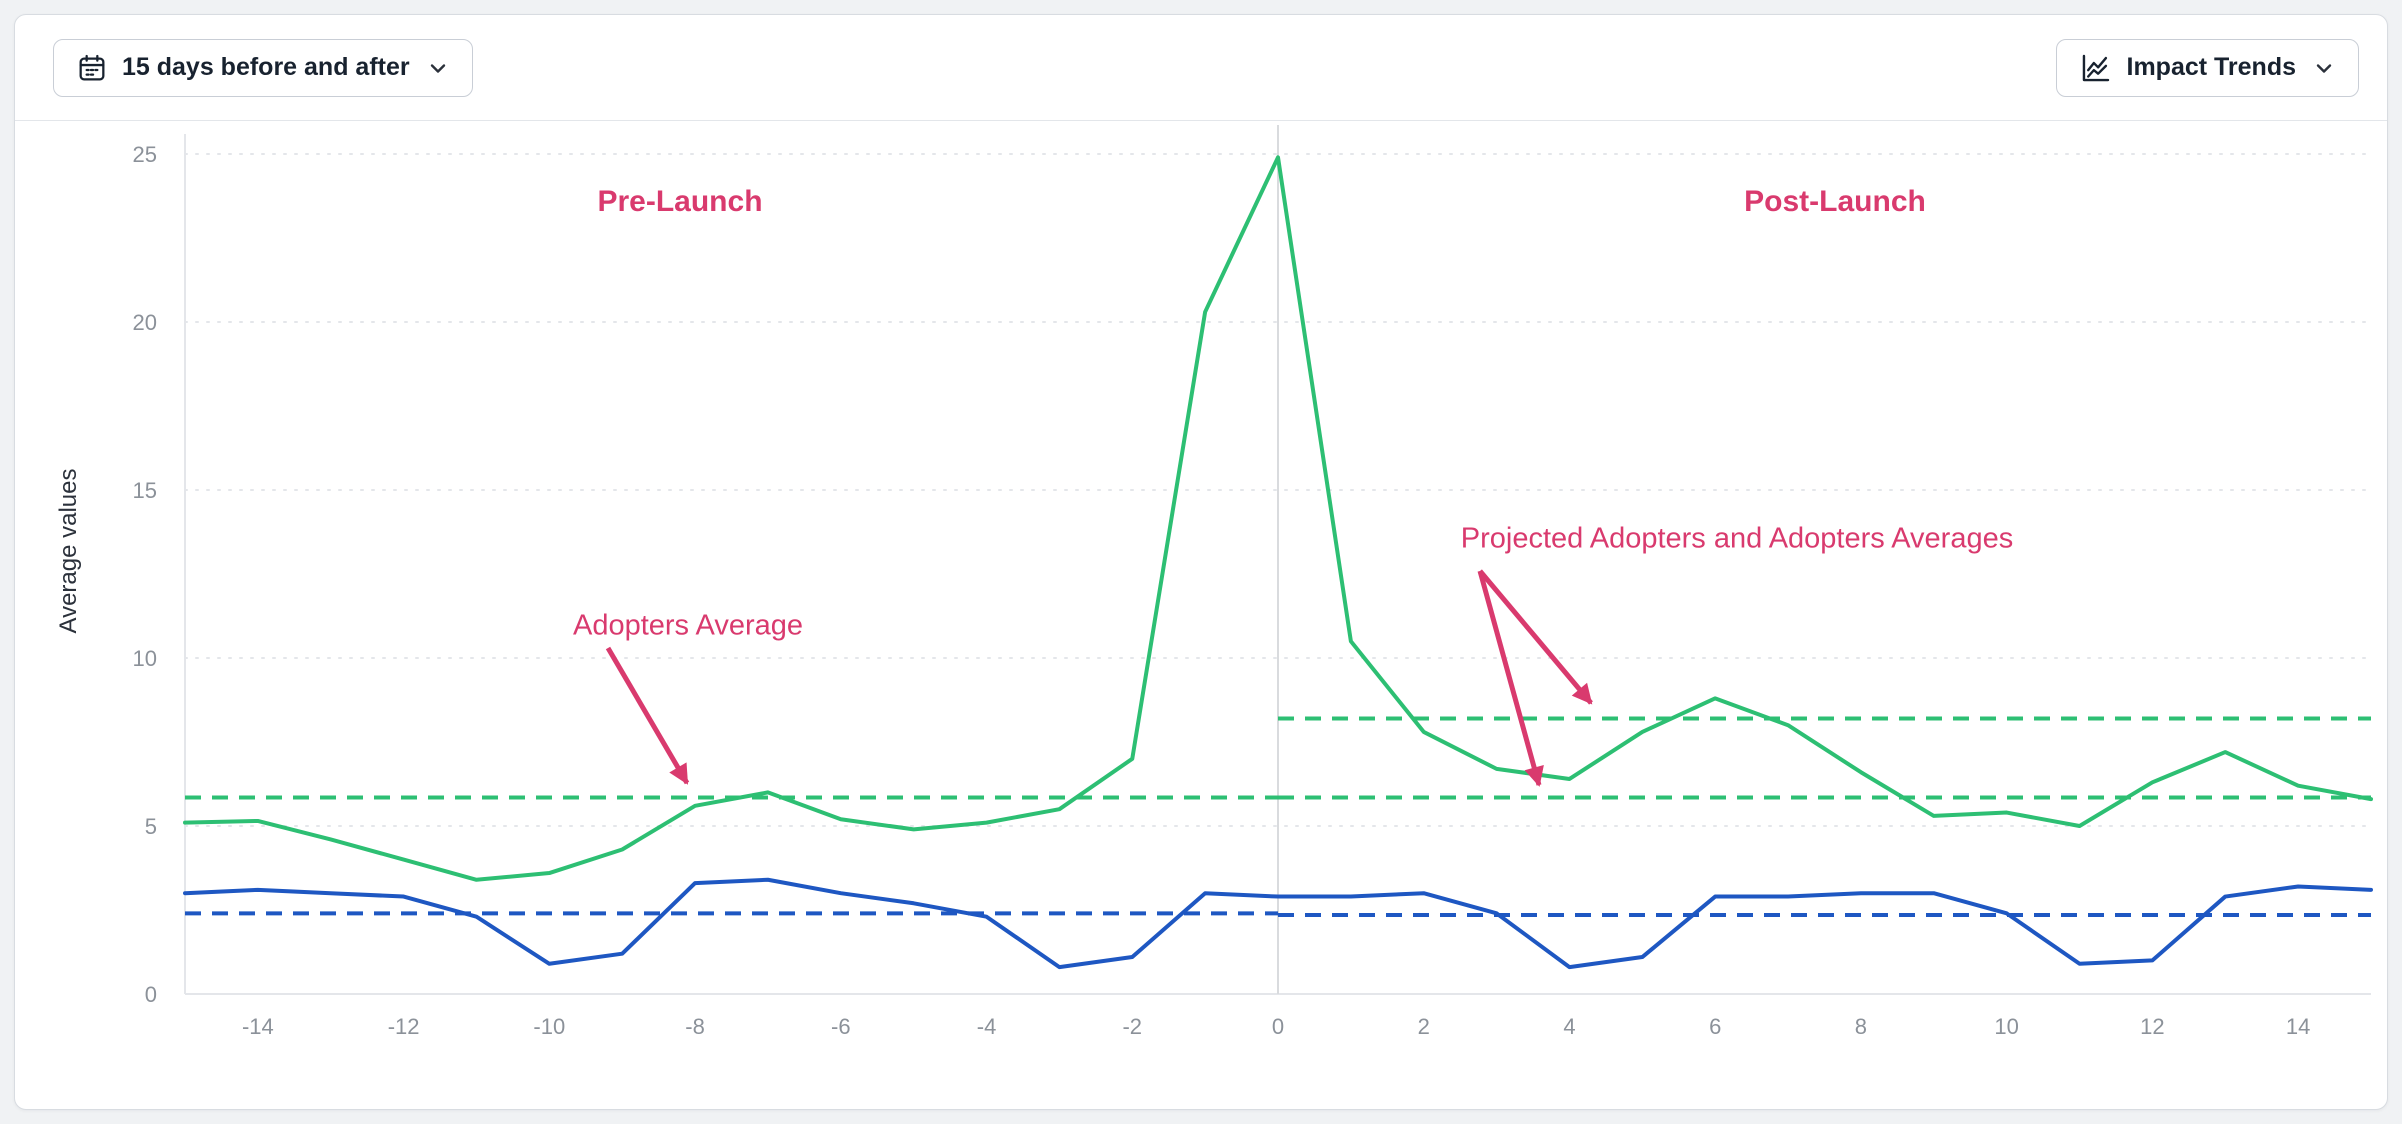 The image size is (2402, 1124). I want to click on svg-text: 25, so click(145, 154).